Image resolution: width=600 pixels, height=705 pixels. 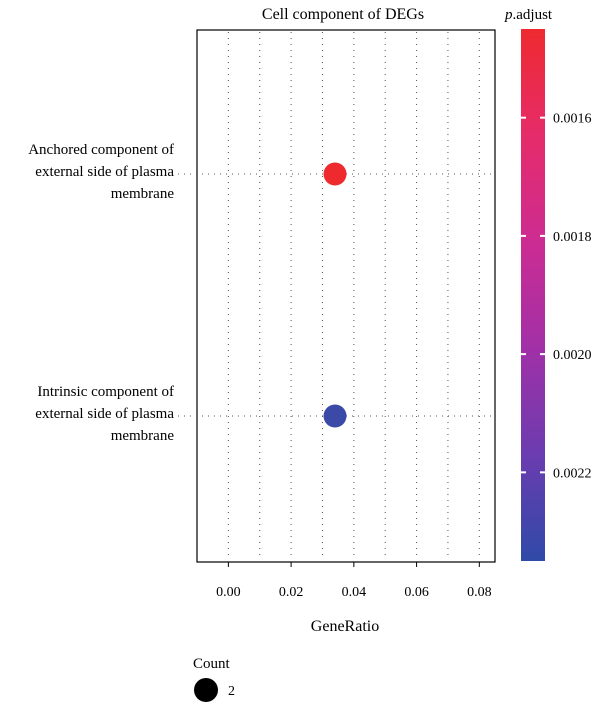 What do you see at coordinates (508, 15) in the screenshot?
I see `colorbar-title-italic: p` at bounding box center [508, 15].